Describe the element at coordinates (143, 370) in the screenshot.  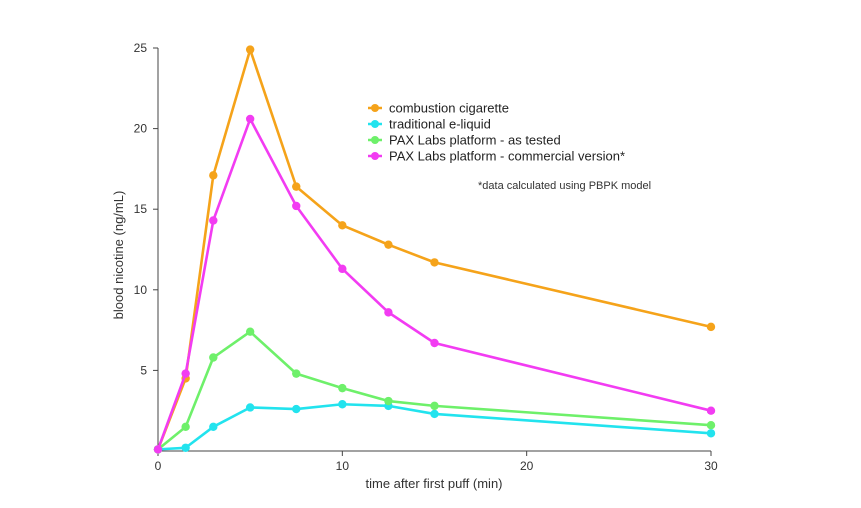
I see `y-tick-label: 5` at that location.